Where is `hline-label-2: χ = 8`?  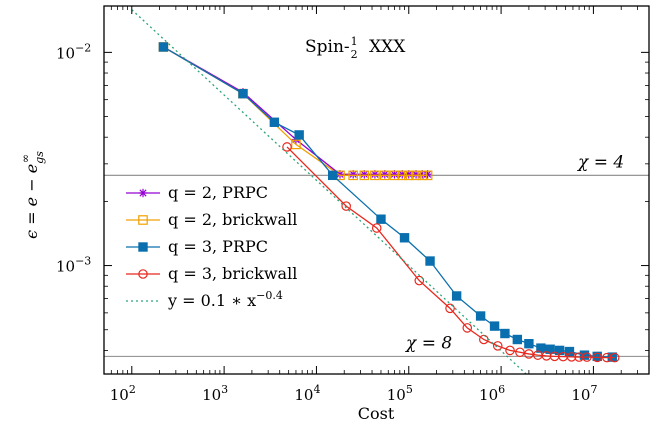 hline-label-2: χ = 8 is located at coordinates (428, 343).